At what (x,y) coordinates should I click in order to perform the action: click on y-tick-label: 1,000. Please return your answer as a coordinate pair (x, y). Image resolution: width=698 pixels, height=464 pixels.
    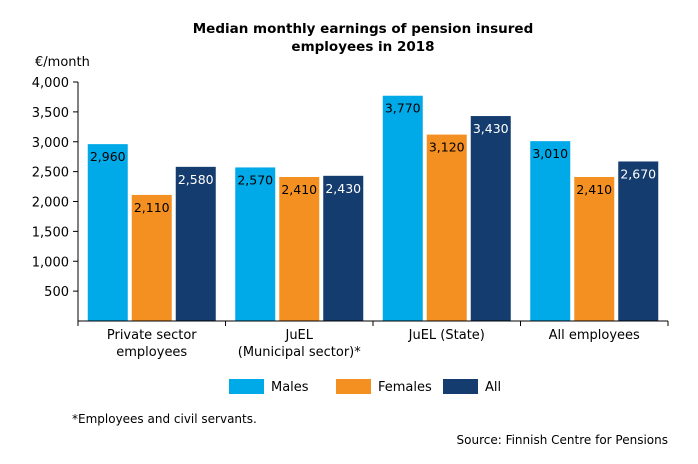
    Looking at the image, I should click on (50, 262).